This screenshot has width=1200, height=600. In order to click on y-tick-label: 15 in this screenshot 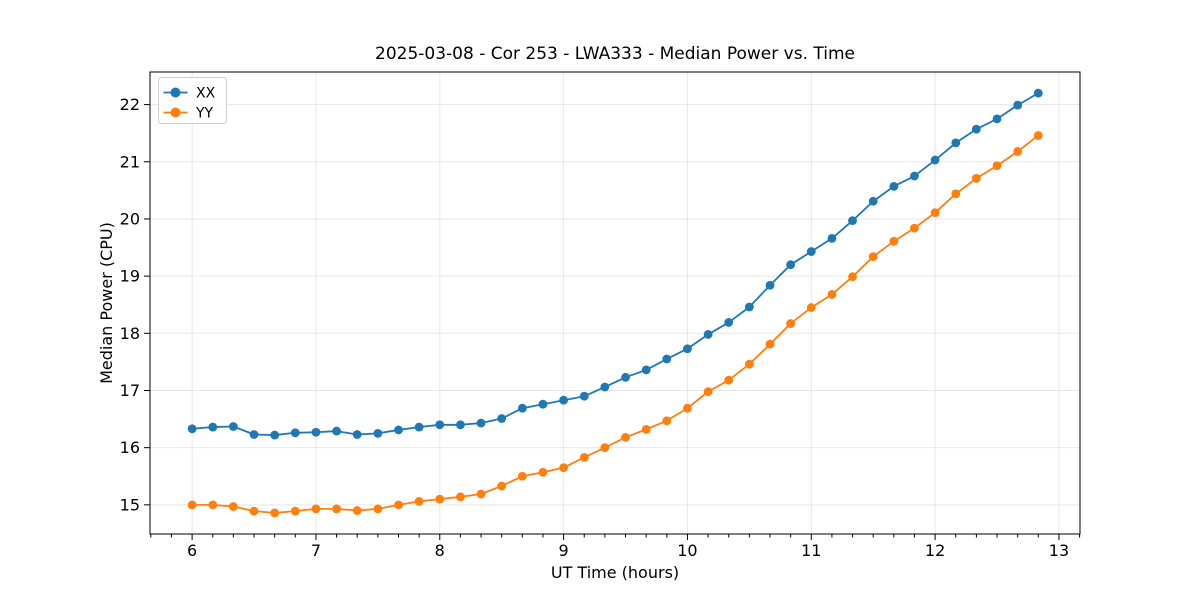, I will do `click(130, 504)`.